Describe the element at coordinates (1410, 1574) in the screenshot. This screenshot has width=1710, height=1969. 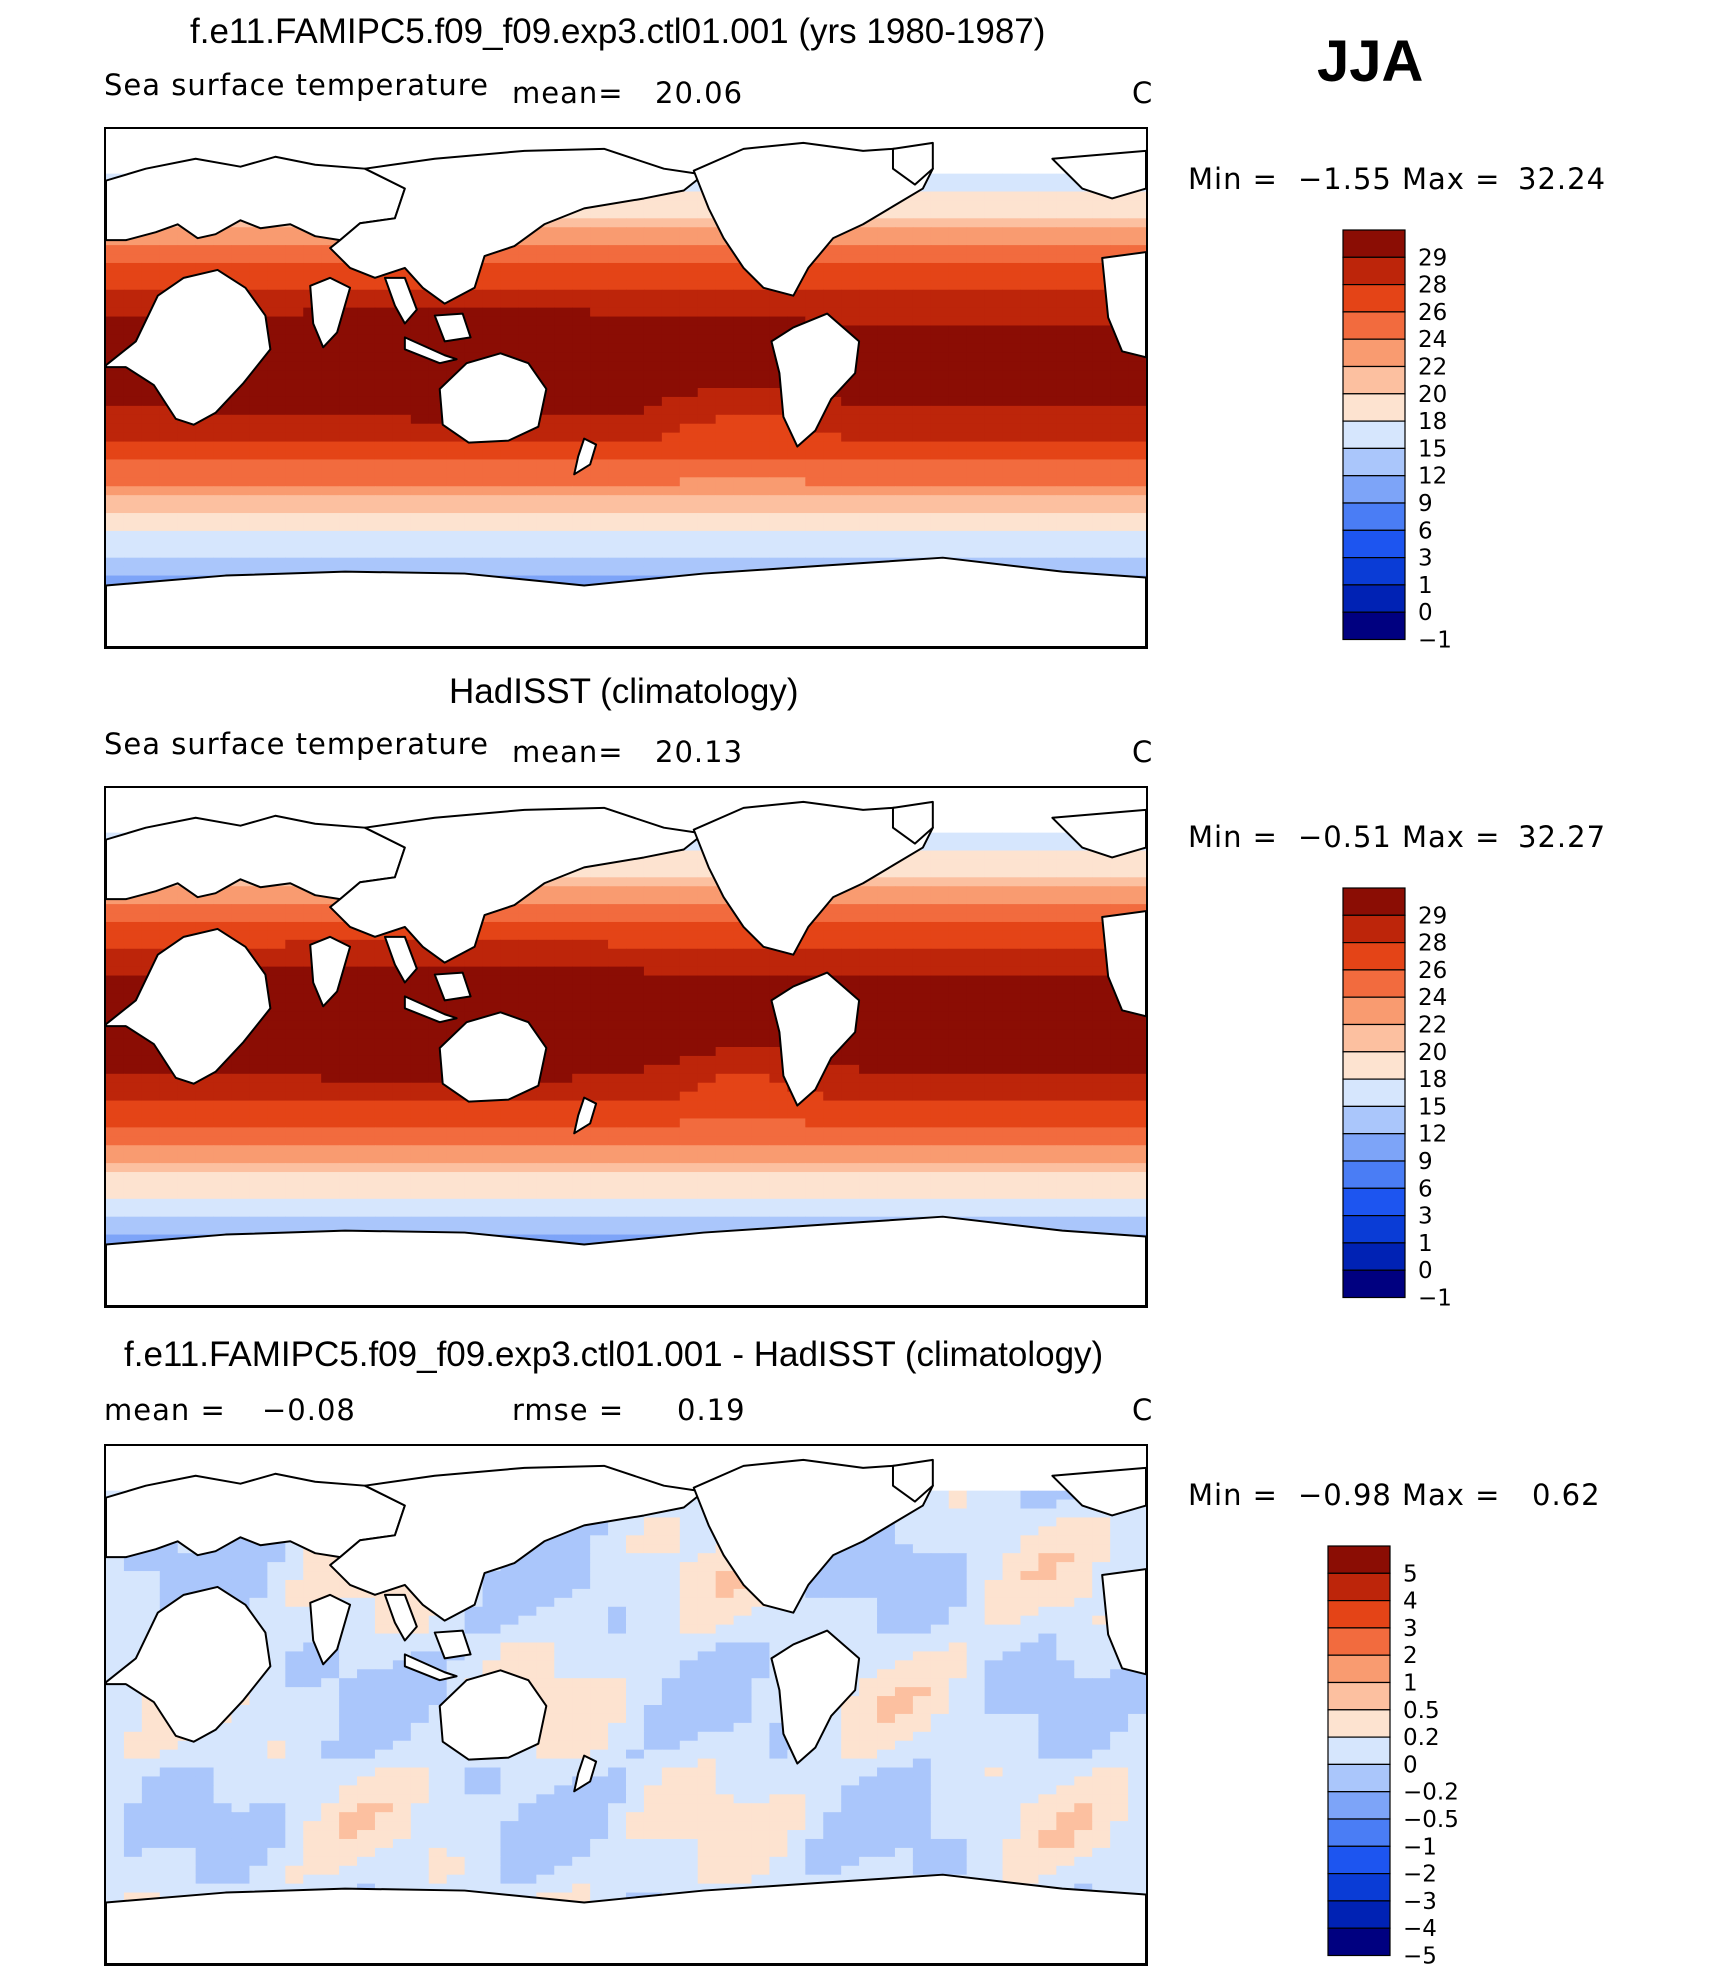
I see `colorbar-tick-label: 5` at that location.